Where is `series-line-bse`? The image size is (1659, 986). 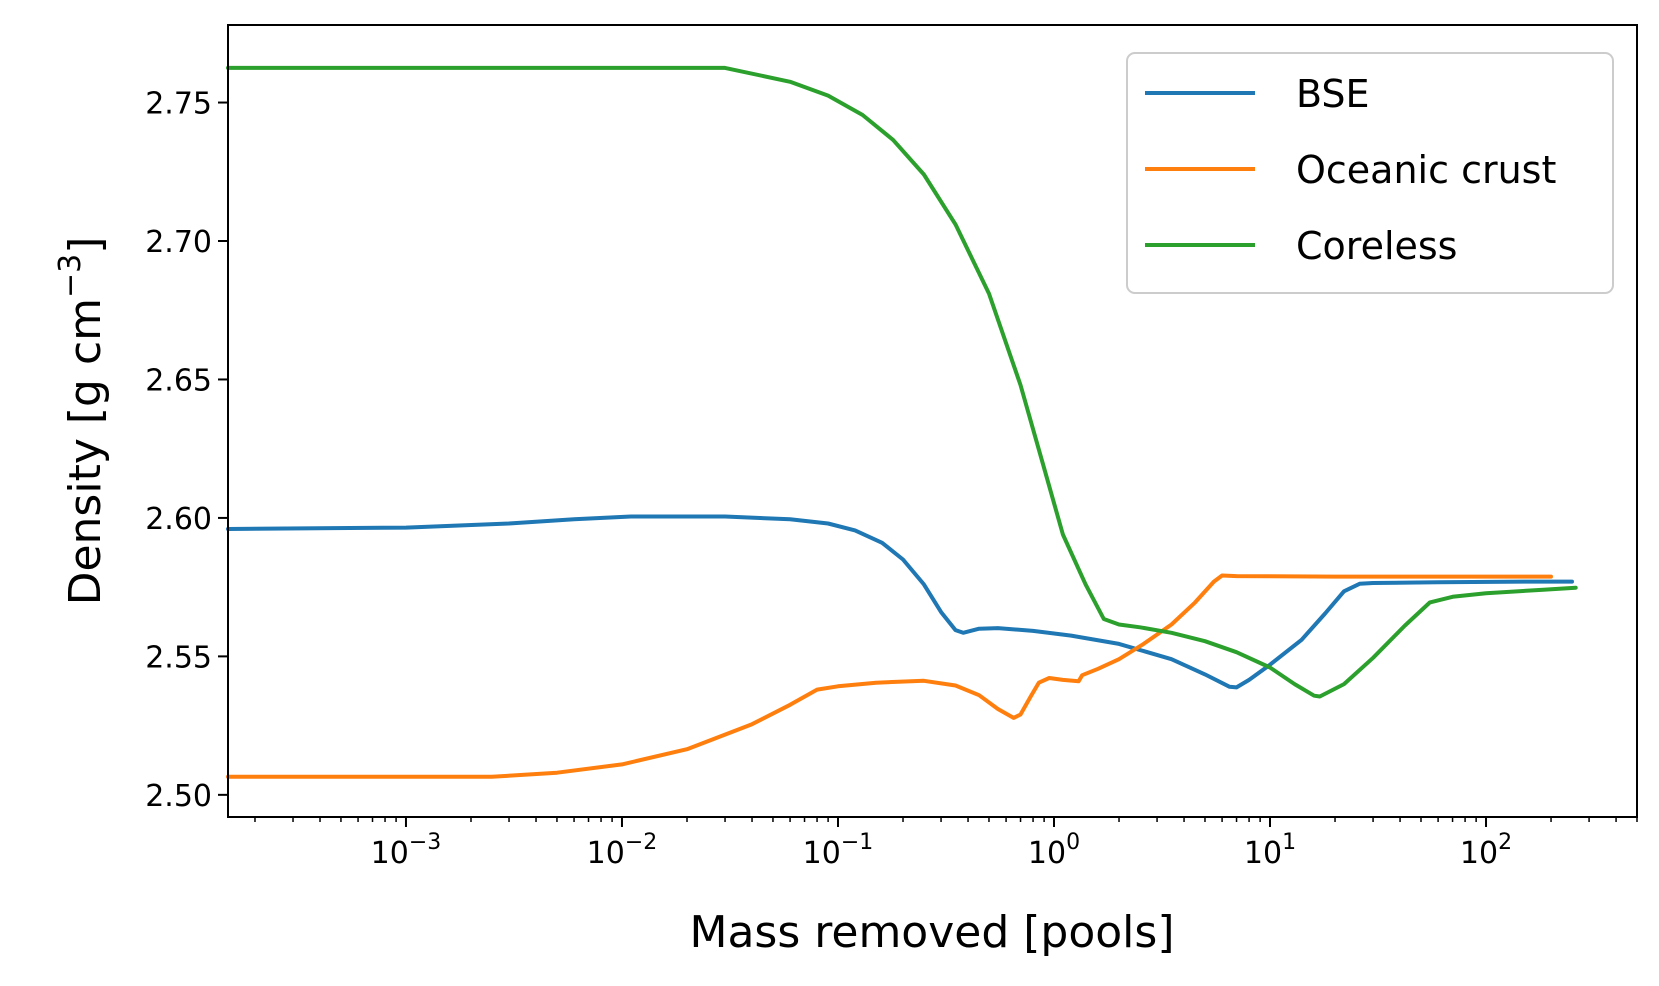 series-line-bse is located at coordinates (900, 602).